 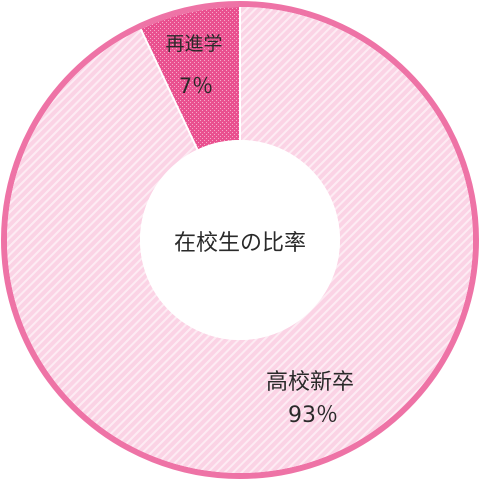 I want to click on slice-label-percent-reentry: 7％, so click(x=196, y=86).